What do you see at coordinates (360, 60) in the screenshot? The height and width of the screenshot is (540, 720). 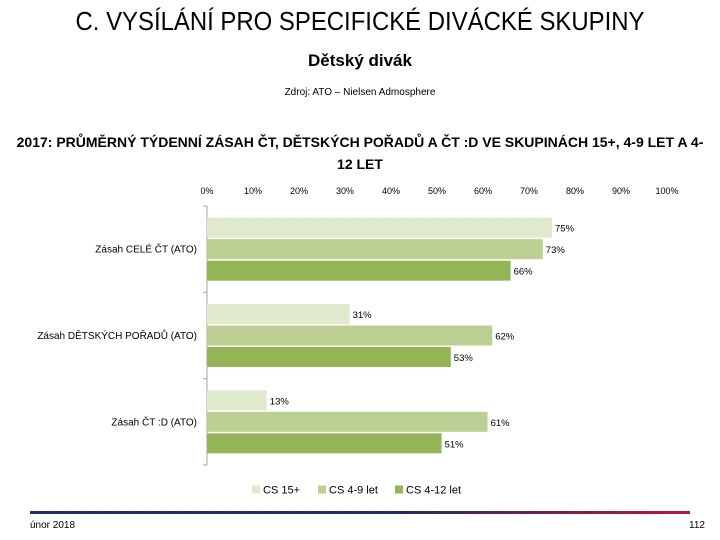 I see `page-subtitle: Dětský divák` at bounding box center [360, 60].